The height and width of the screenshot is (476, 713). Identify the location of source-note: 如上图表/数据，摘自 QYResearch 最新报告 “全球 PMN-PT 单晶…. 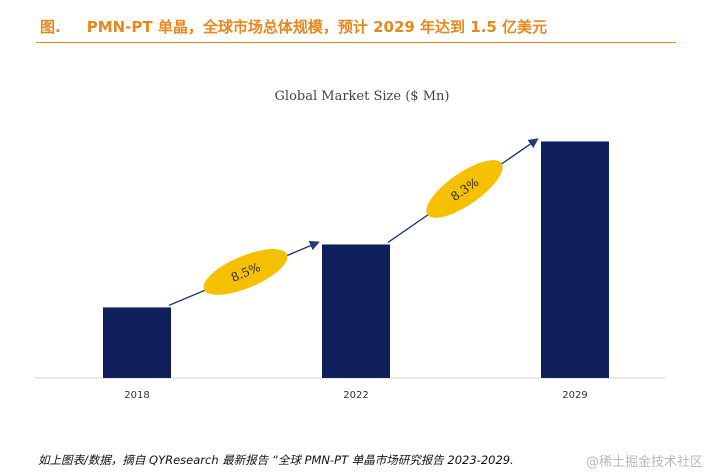
(276, 460).